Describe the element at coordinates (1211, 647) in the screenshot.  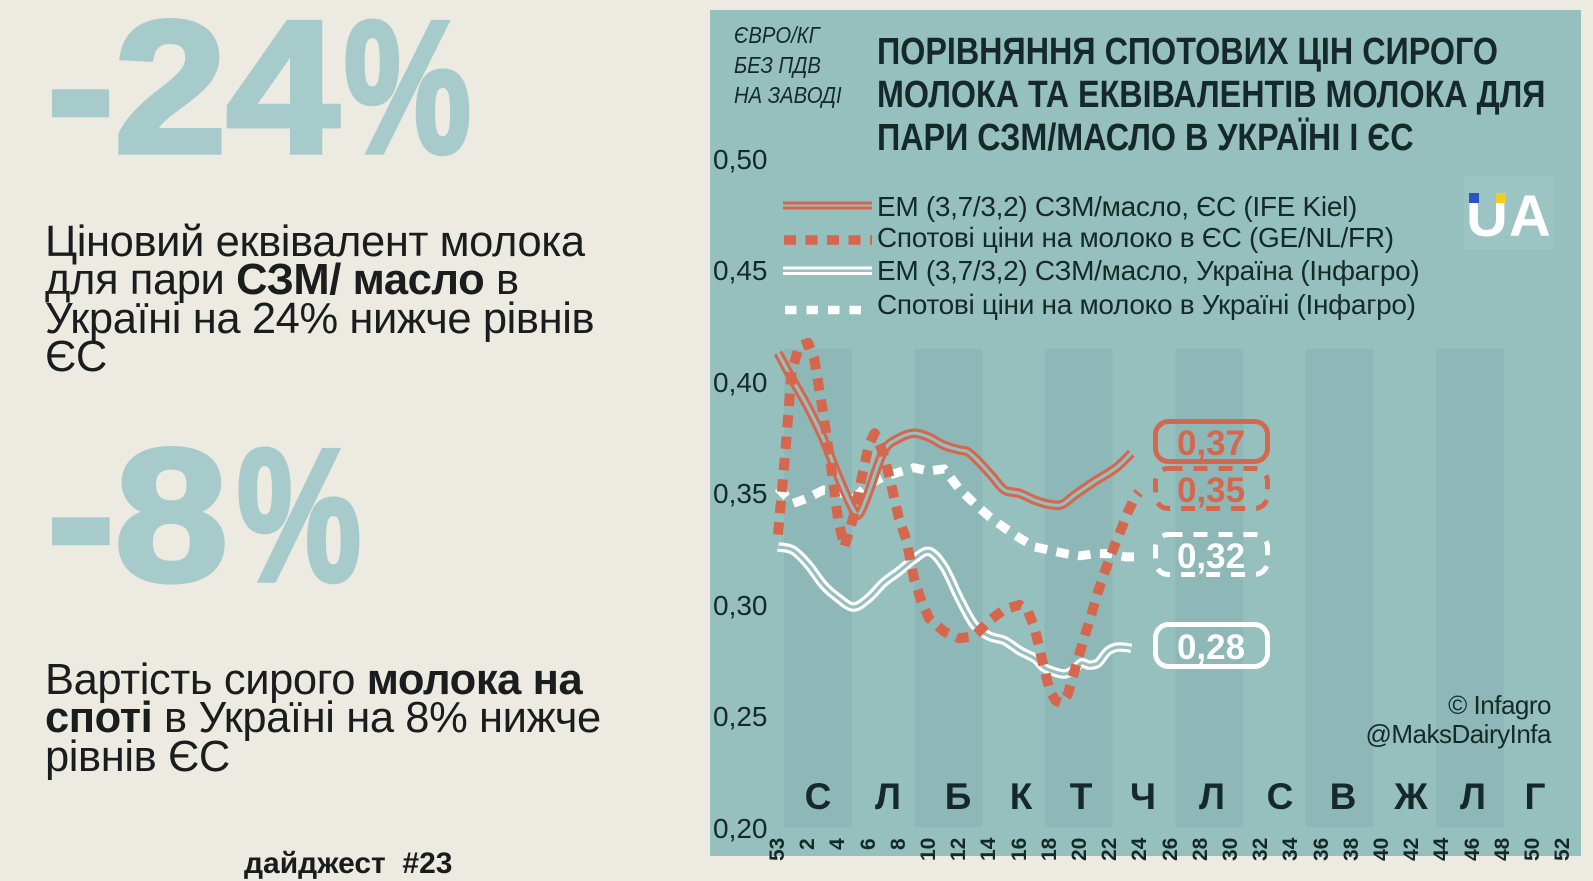
I see `svg-text: 0,28` at that location.